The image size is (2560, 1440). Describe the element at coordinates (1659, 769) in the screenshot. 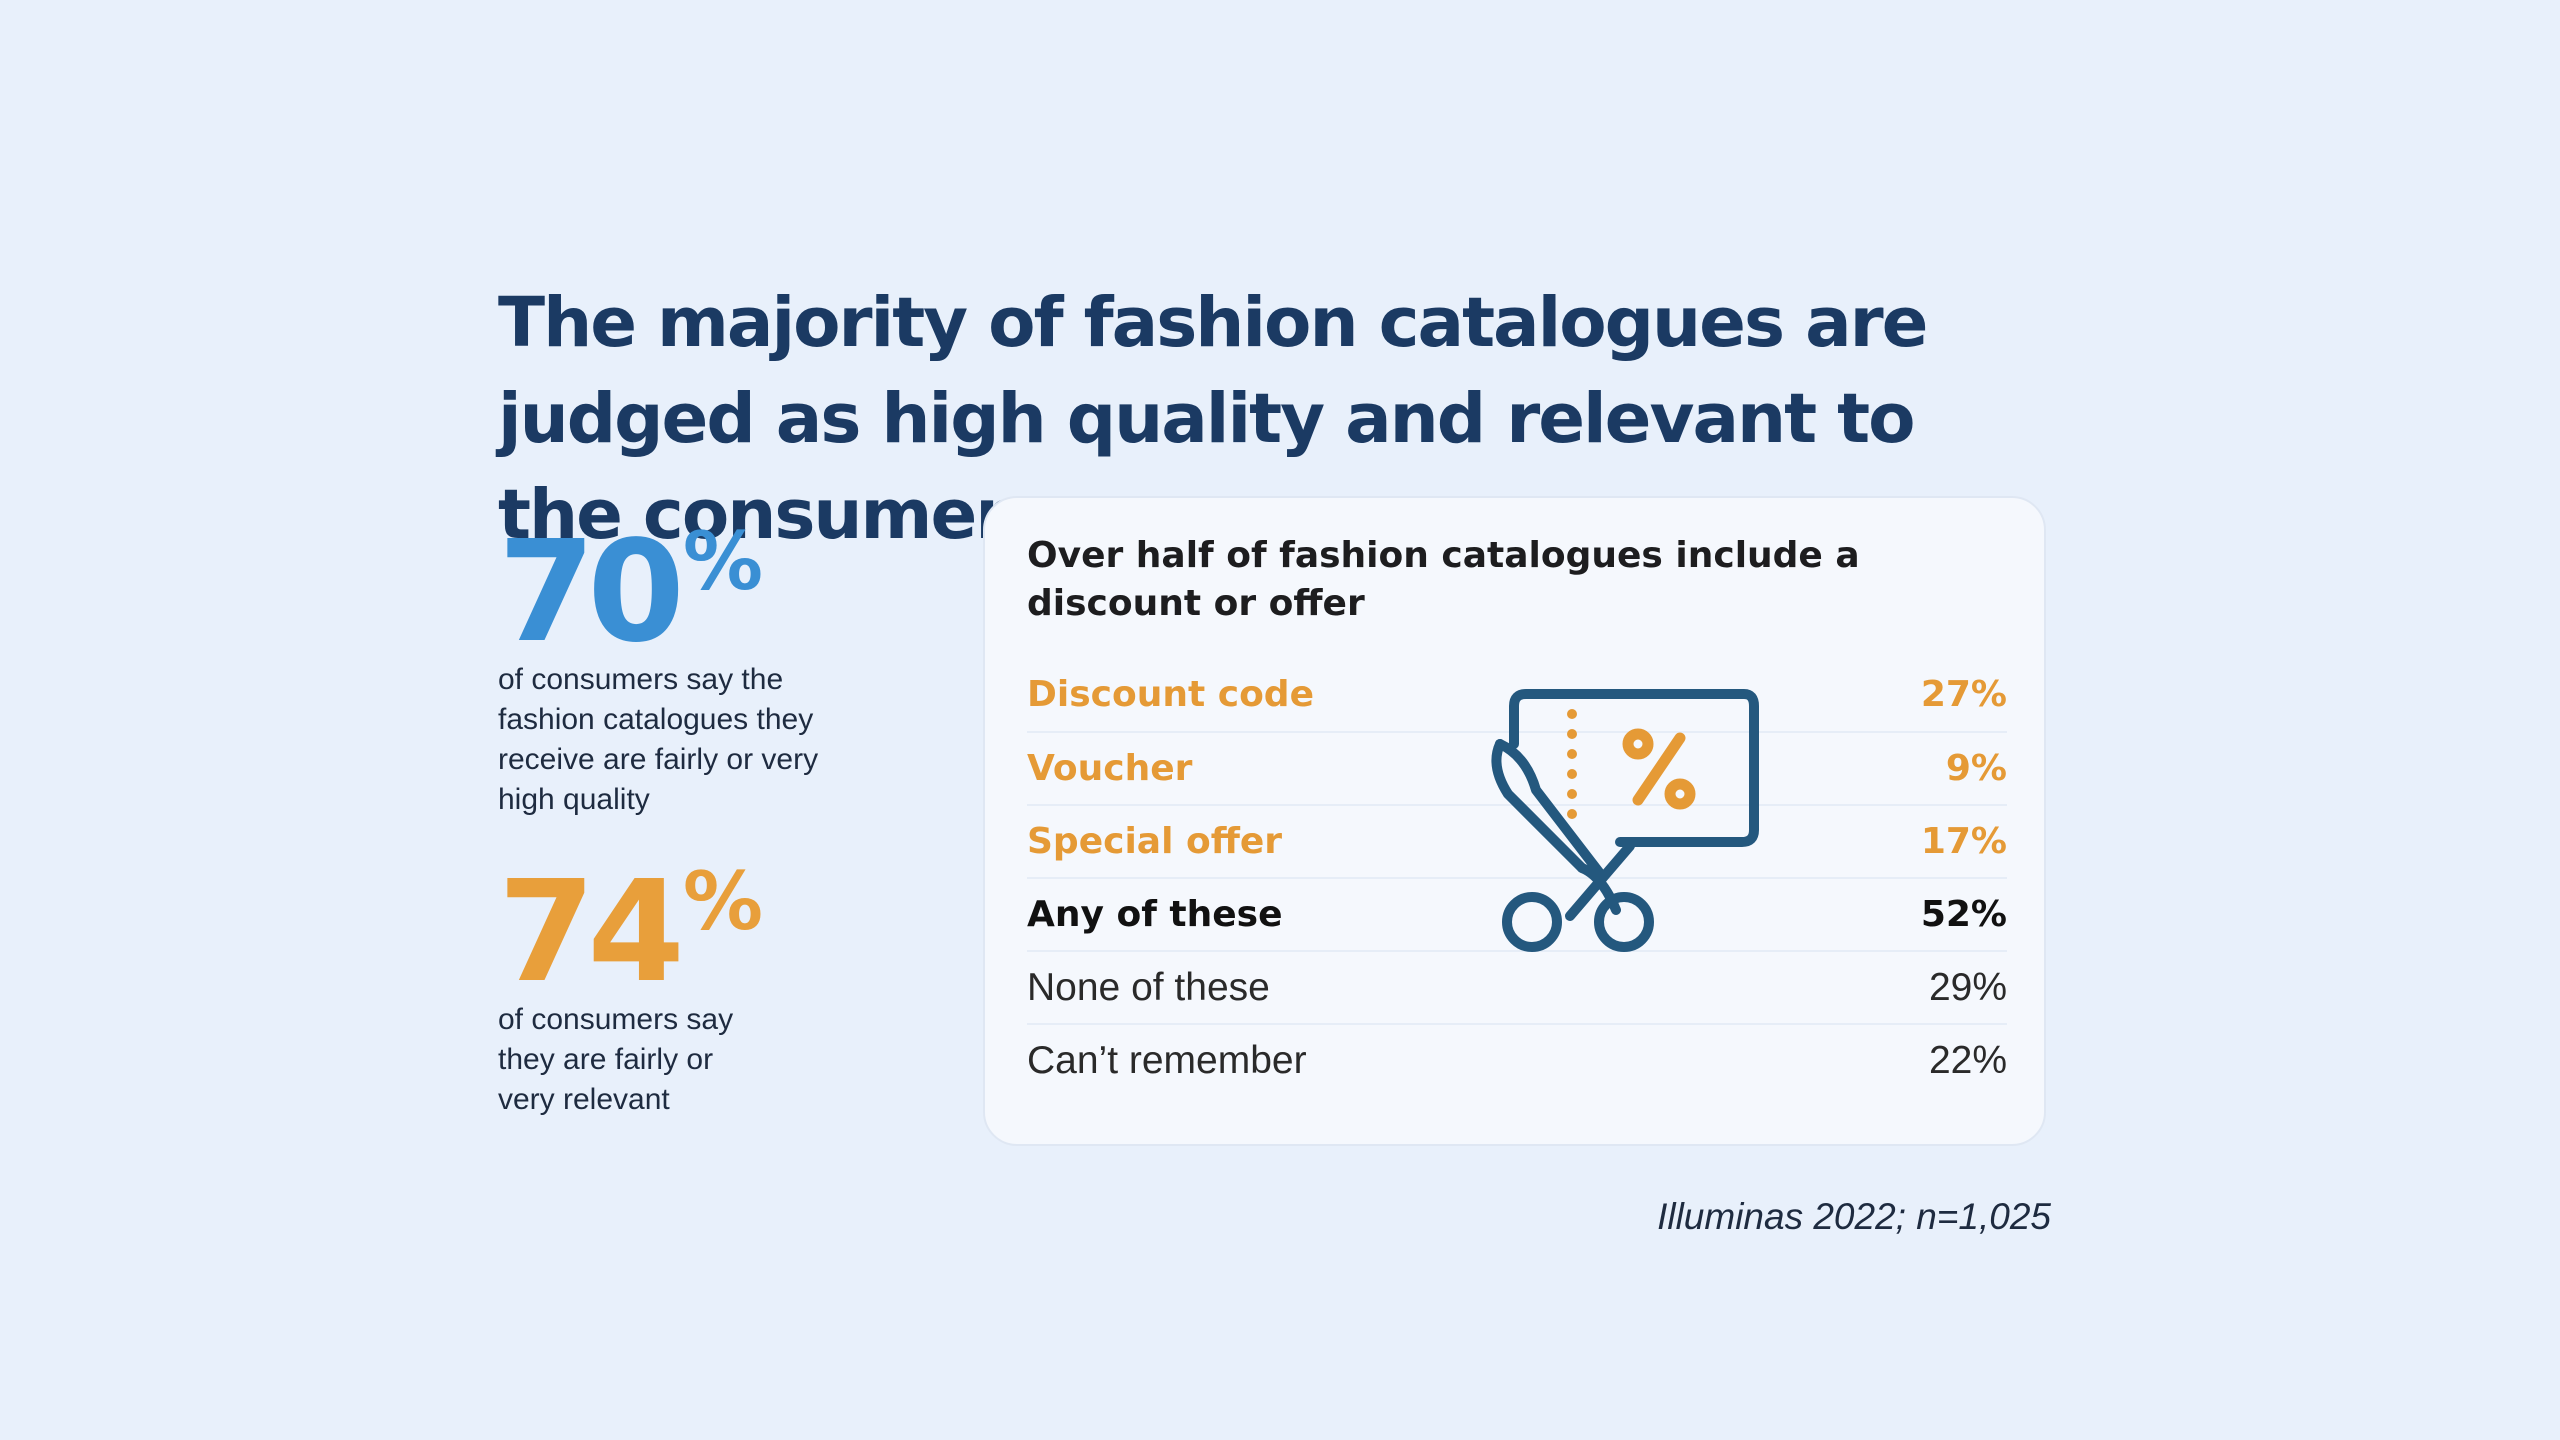

I see `percent-glyph` at that location.